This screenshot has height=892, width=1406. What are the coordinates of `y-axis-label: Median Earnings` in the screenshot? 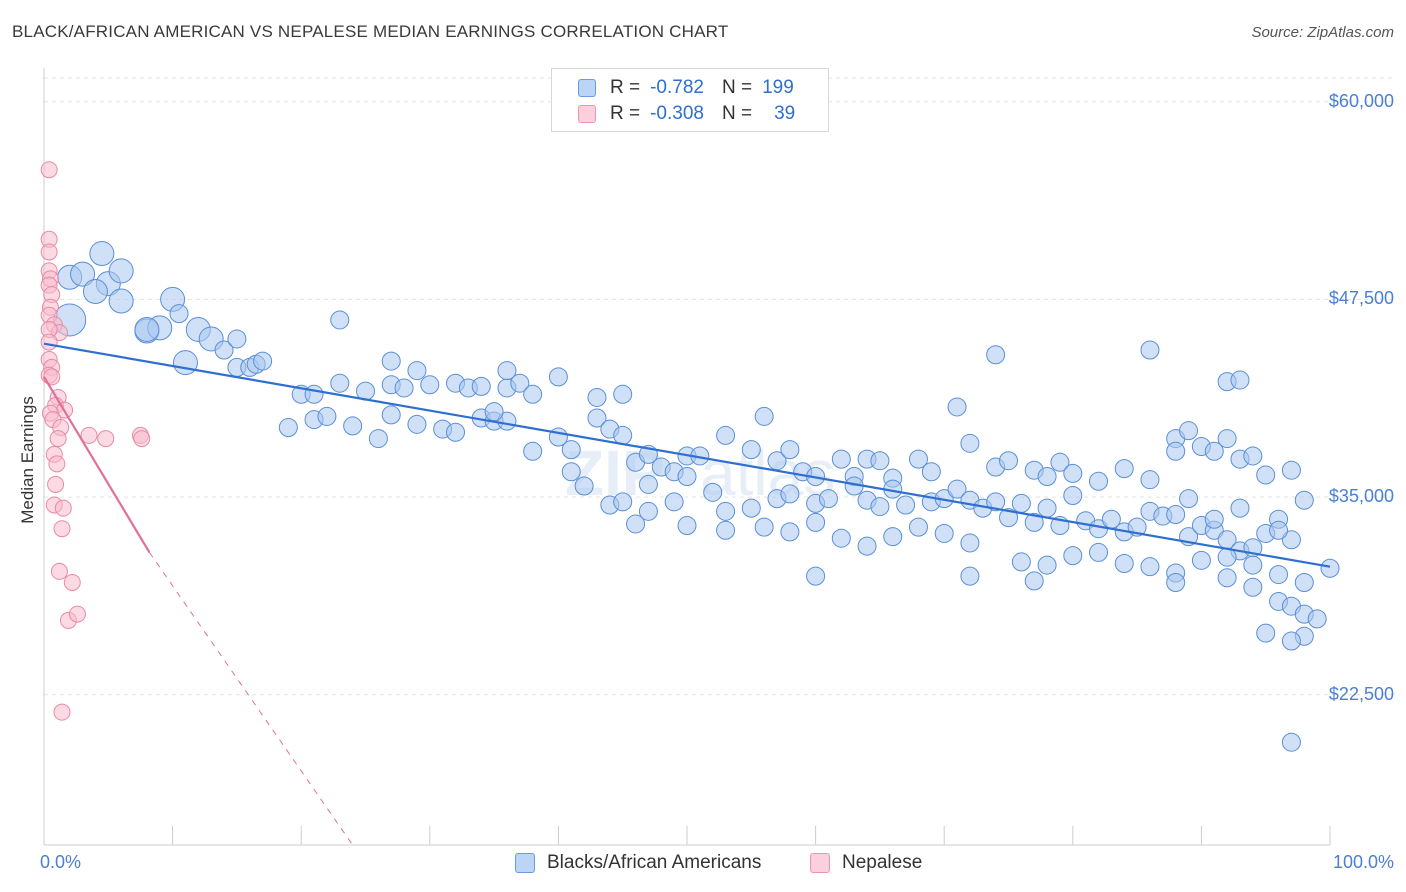 It's located at (27, 460).